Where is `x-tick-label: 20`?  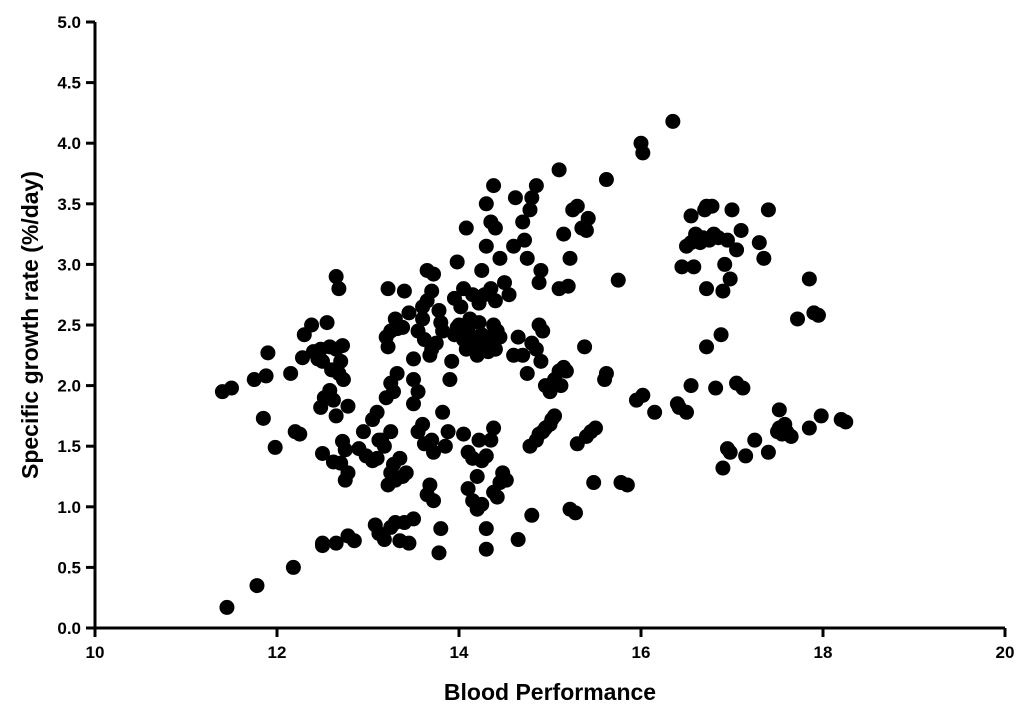 x-tick-label: 20 is located at coordinates (1005, 652).